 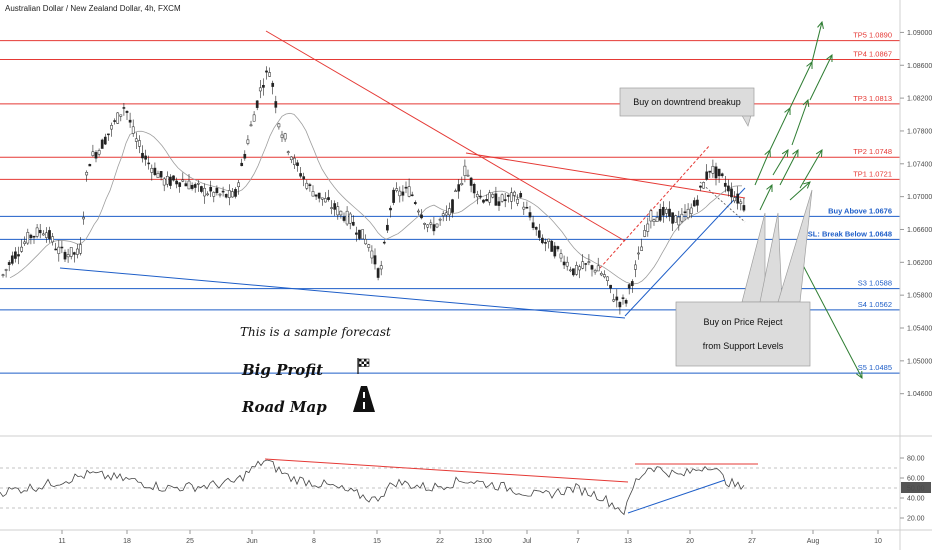 What do you see at coordinates (872, 35) in the screenshot?
I see `tp5-label: TP5 1.0890` at bounding box center [872, 35].